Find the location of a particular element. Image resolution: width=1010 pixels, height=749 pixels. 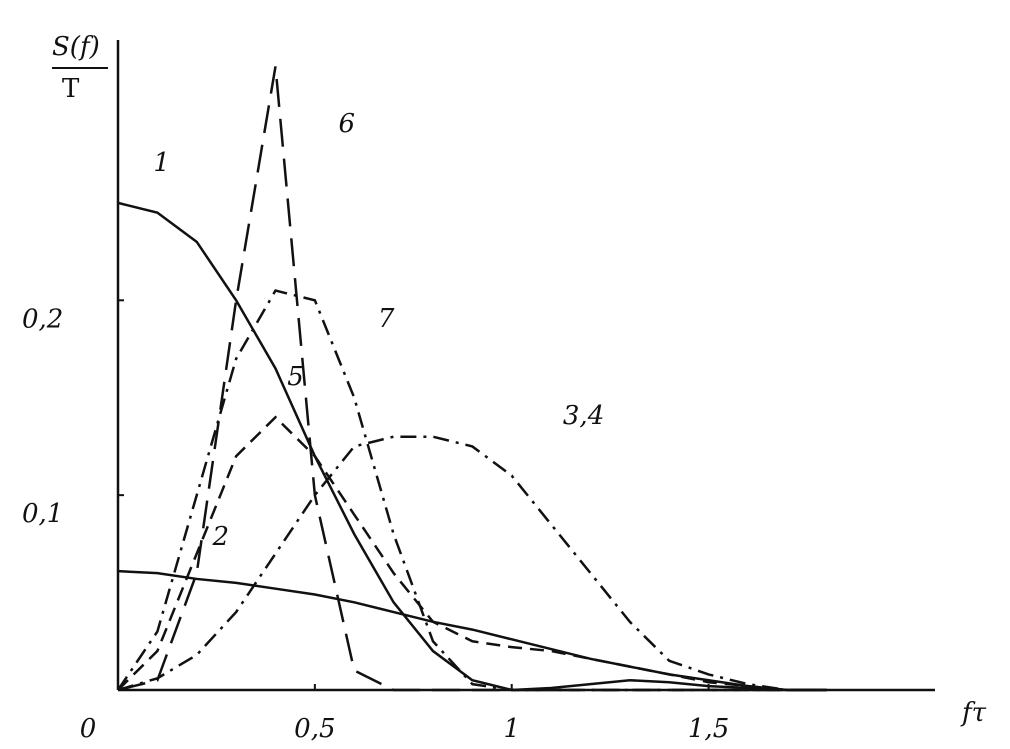

series-label: 1 is located at coordinates (161, 163).